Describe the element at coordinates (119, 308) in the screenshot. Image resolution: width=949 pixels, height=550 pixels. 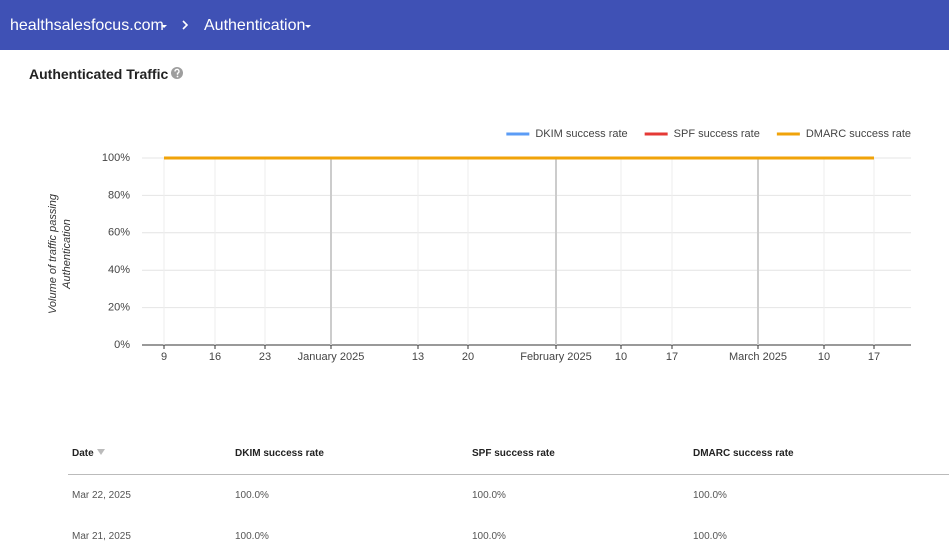
I see `y-tick-label: 20%` at that location.